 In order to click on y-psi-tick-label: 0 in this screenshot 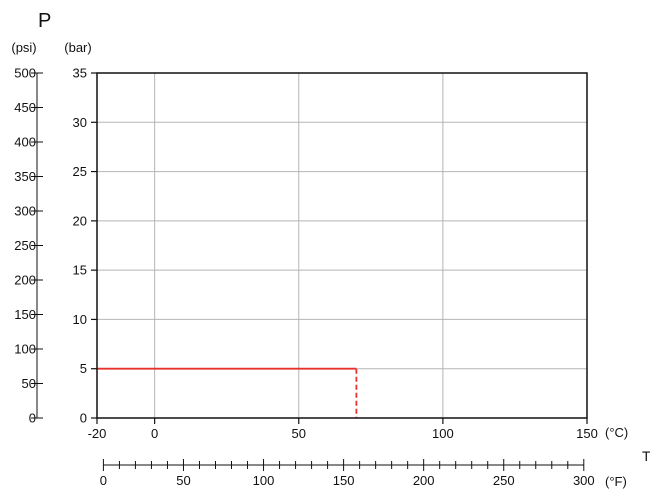, I will do `click(32, 418)`.